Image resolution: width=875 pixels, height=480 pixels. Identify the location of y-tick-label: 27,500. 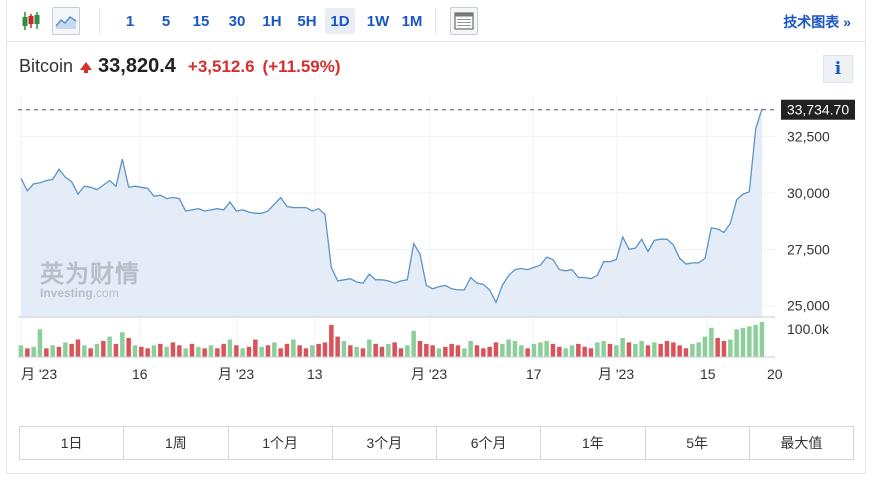
(808, 249).